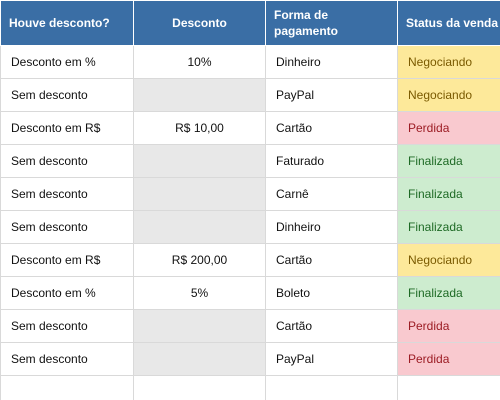  I want to click on table-row: Sem desconto Cartão Perdida, so click(250, 326).